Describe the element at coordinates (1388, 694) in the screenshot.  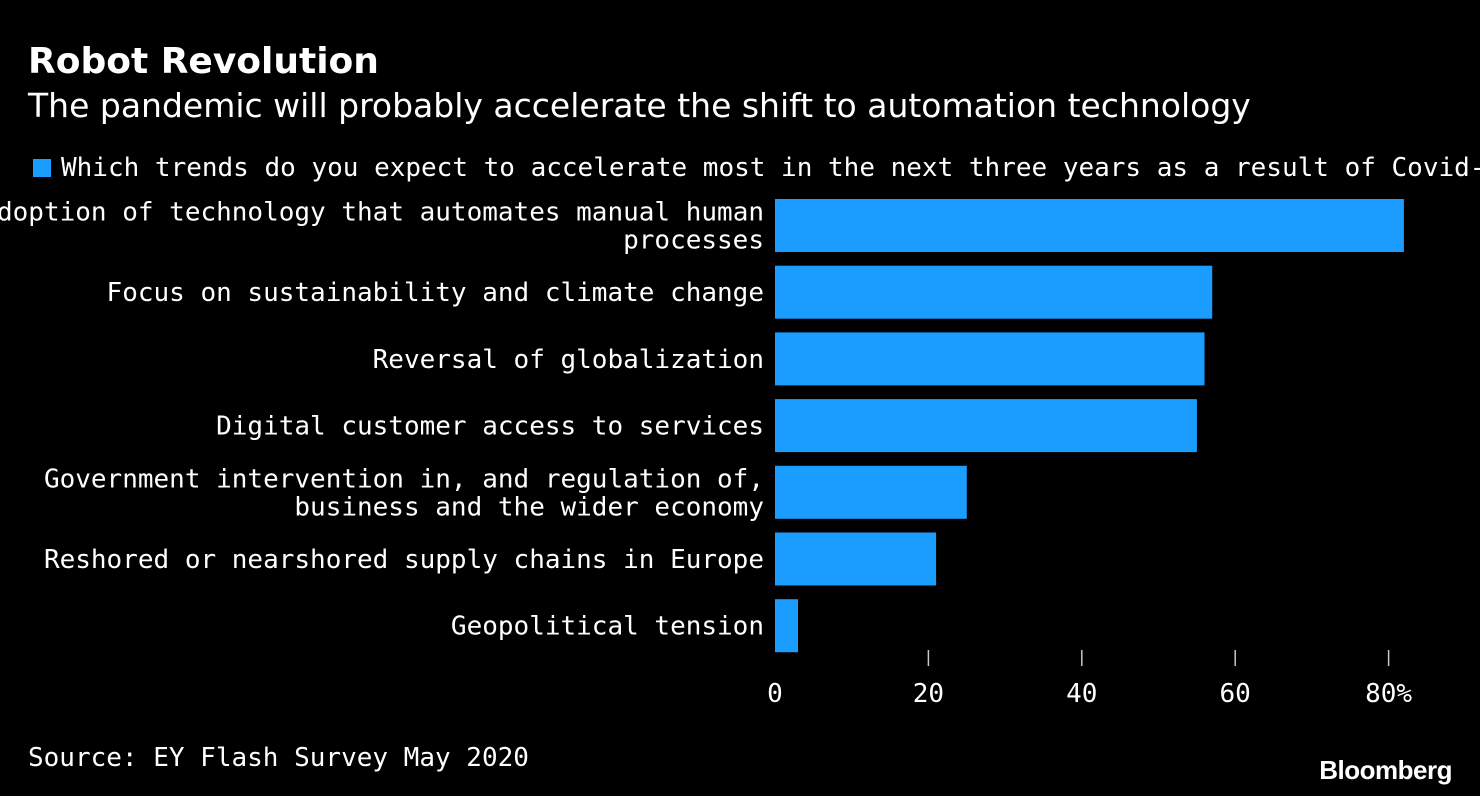
I see `x-tick-label: 80%` at that location.